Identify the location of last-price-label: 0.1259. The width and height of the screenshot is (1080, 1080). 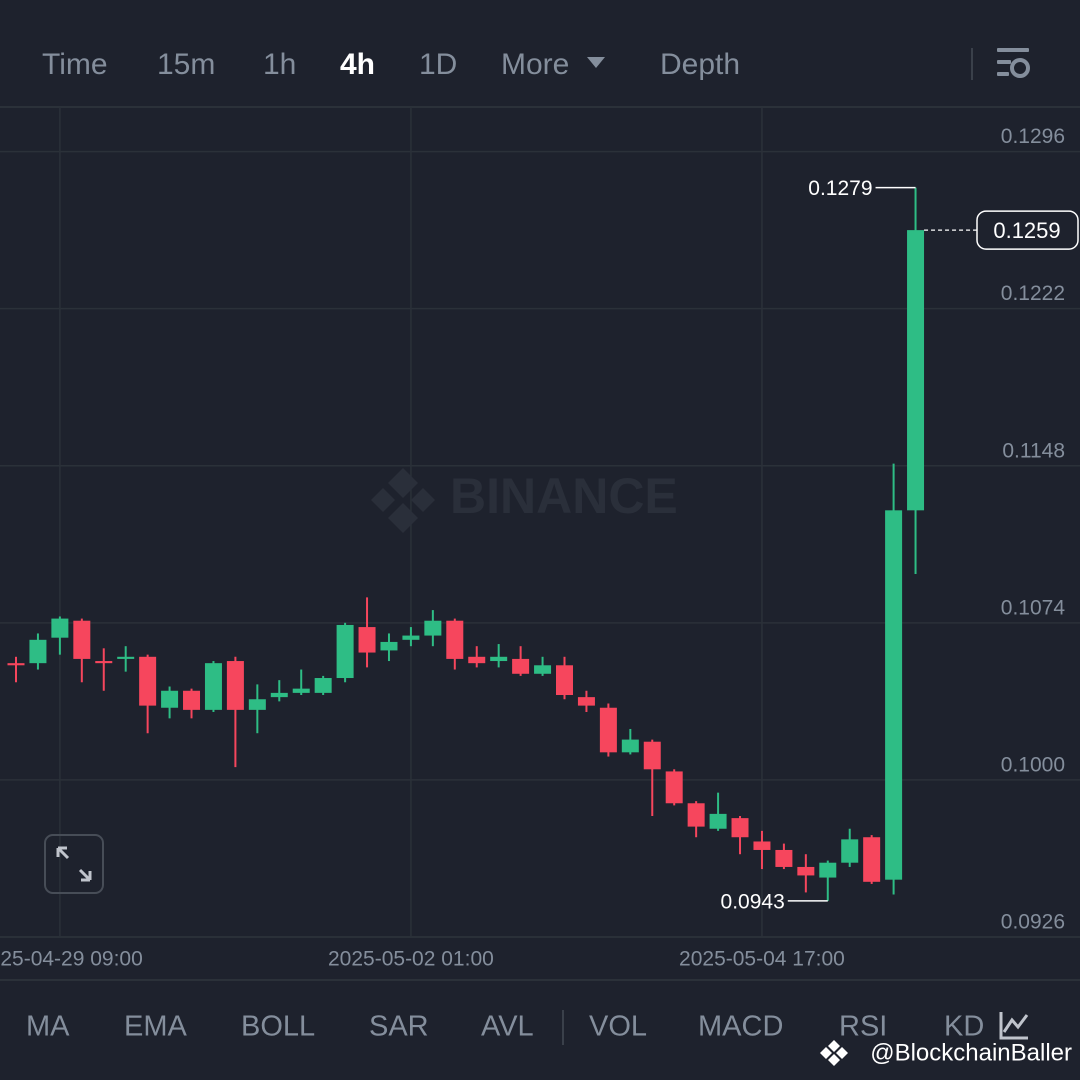
(1026, 230).